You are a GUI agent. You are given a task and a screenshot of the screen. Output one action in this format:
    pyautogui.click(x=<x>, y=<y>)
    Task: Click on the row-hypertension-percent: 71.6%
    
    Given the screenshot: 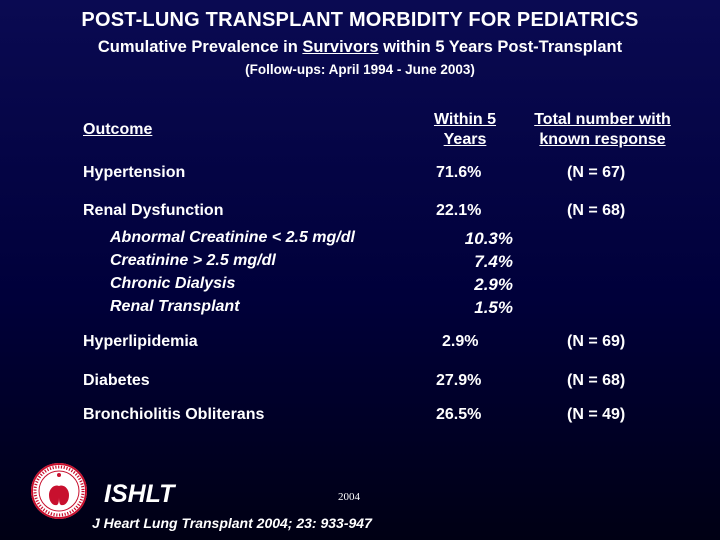 What is the action you would take?
    pyautogui.click(x=459, y=172)
    